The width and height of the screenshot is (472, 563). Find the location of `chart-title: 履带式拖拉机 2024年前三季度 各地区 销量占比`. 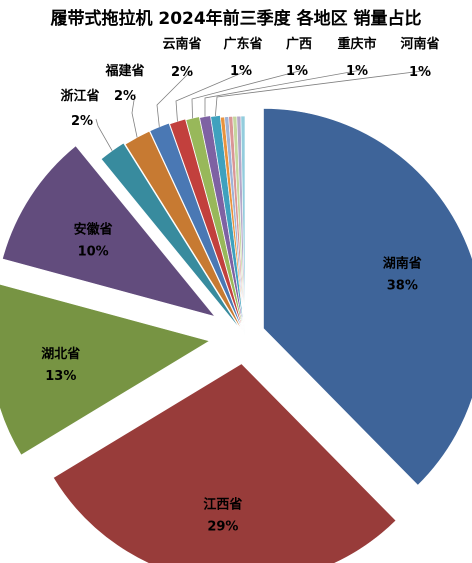

chart-title: 履带式拖拉机 2024年前三季度 各地区 销量占比 is located at coordinates (236, 19).